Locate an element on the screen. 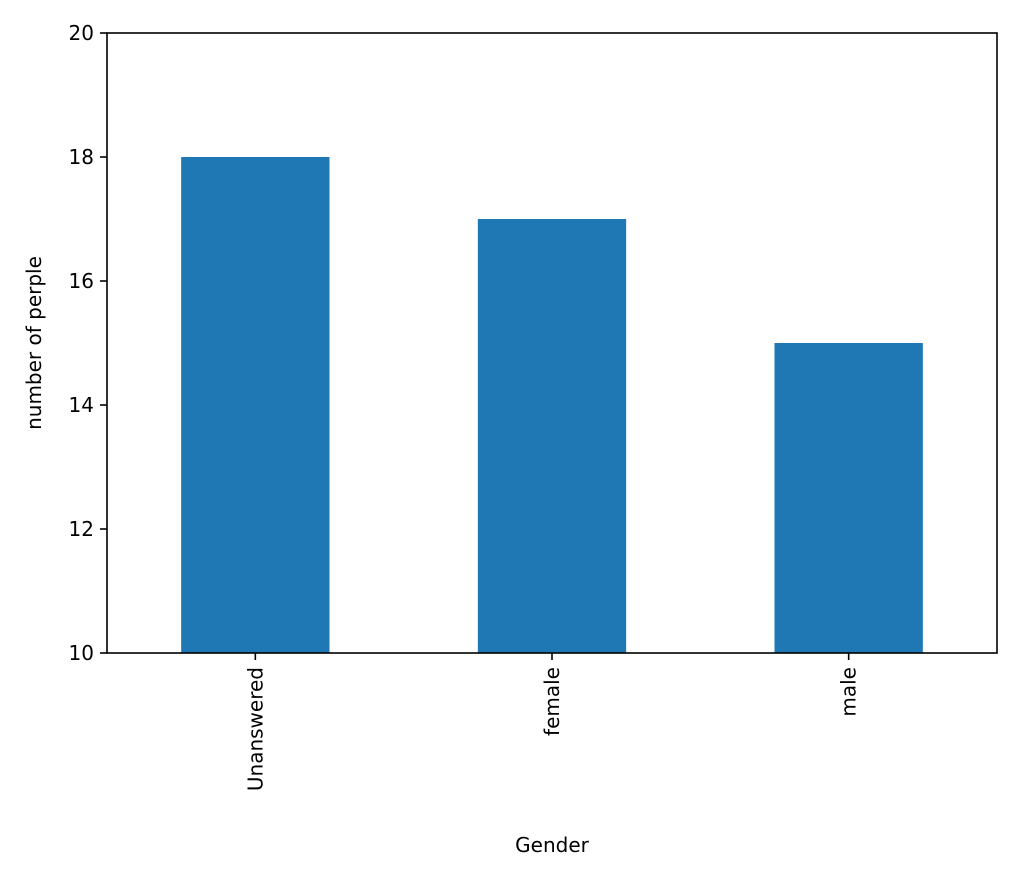 Image resolution: width=1024 pixels, height=870 pixels. y-tick-label: 18 is located at coordinates (81, 157).